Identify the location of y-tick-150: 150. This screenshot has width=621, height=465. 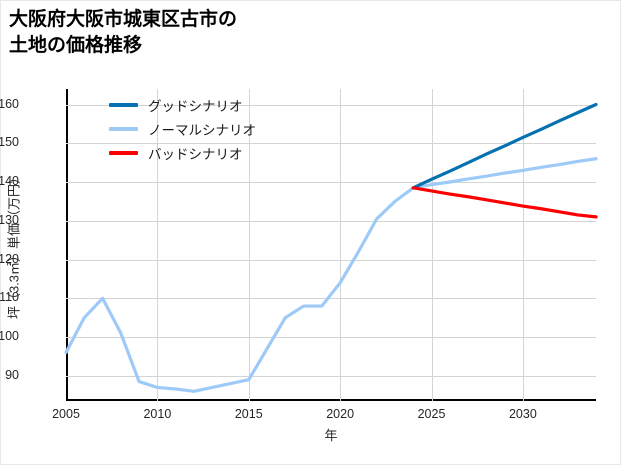
(9, 142).